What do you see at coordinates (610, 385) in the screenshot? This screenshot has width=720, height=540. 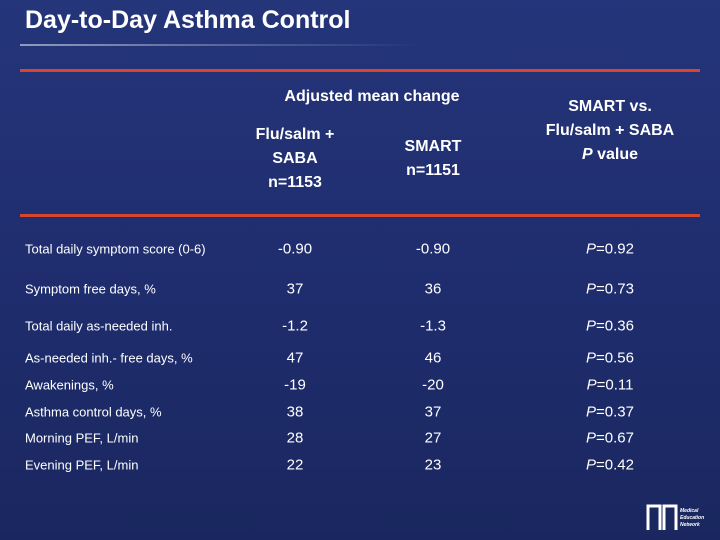 I see `p-value: P=0.11` at bounding box center [610, 385].